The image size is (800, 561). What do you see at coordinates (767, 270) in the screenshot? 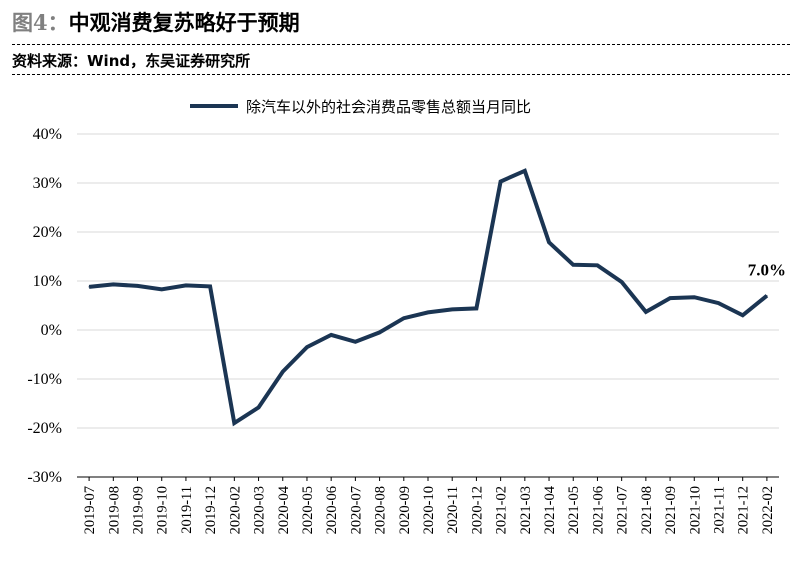
I see `data-label-last: 7.0%` at bounding box center [767, 270].